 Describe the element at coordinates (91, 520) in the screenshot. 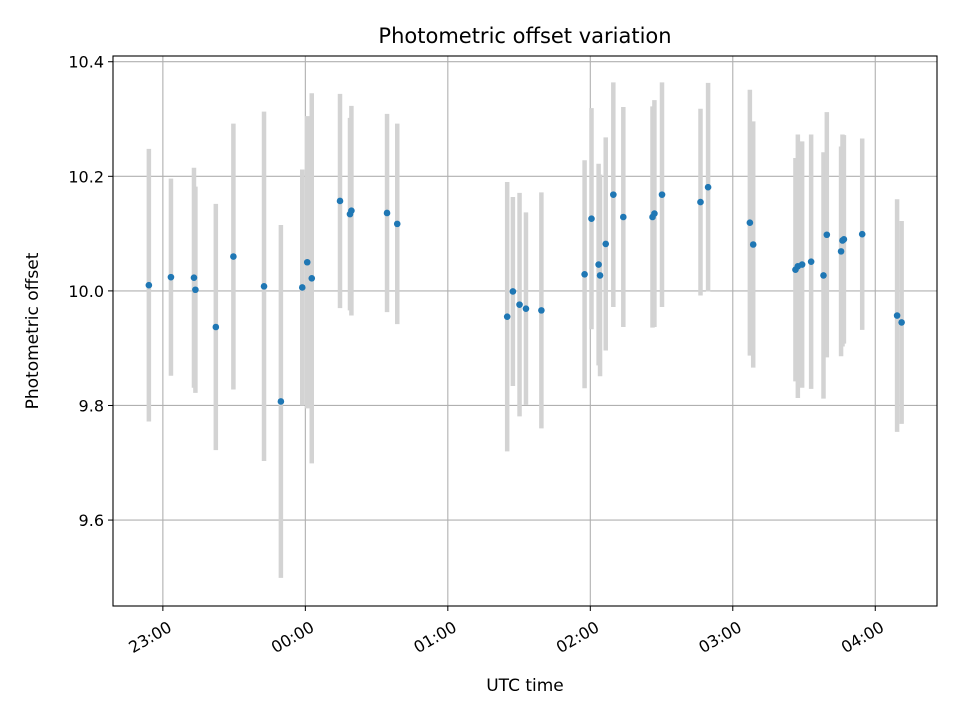

I see `y-tick-label-0: 9.6` at that location.